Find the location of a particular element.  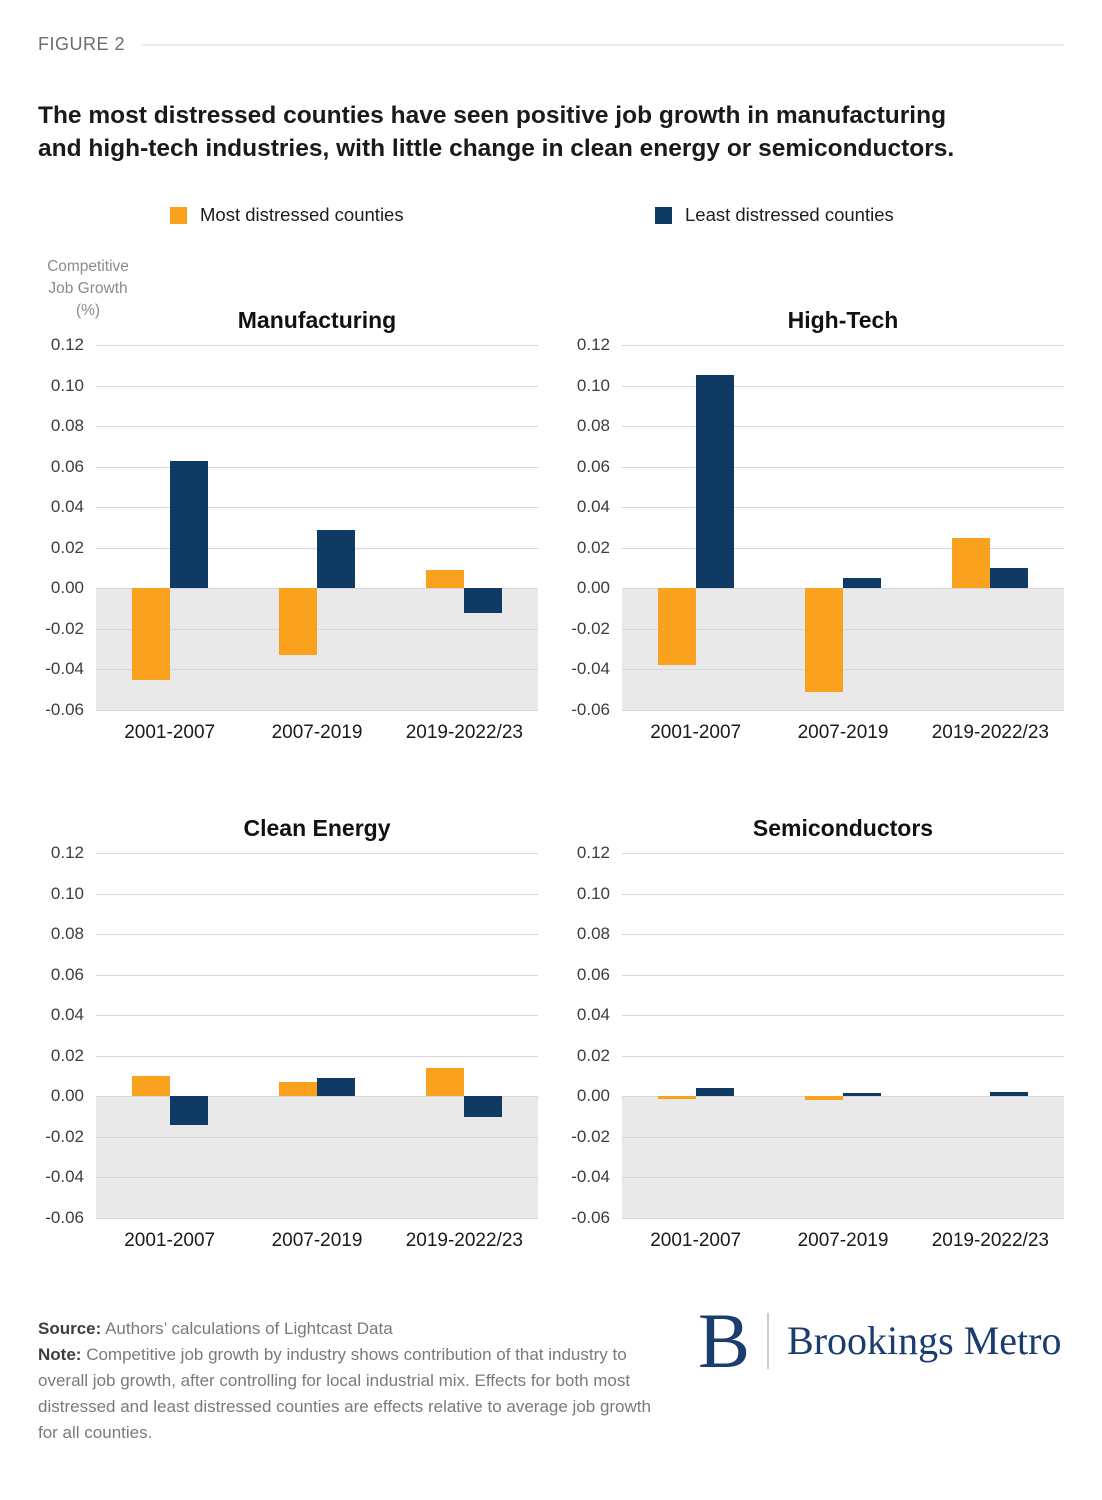

brookings-logo-mark: B is located at coordinates (724, 1340).